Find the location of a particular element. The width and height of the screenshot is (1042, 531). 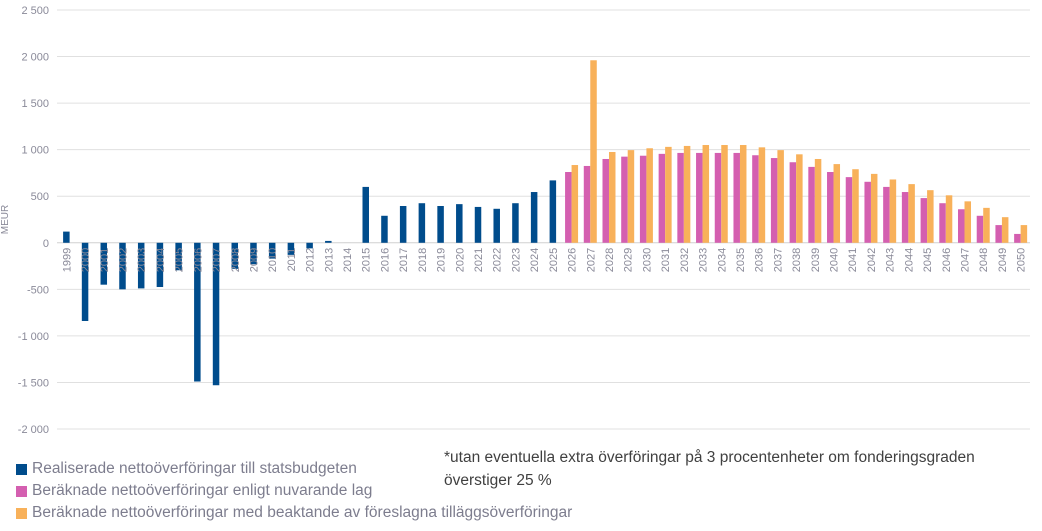

x-tick-label: 2039 is located at coordinates (816, 260).